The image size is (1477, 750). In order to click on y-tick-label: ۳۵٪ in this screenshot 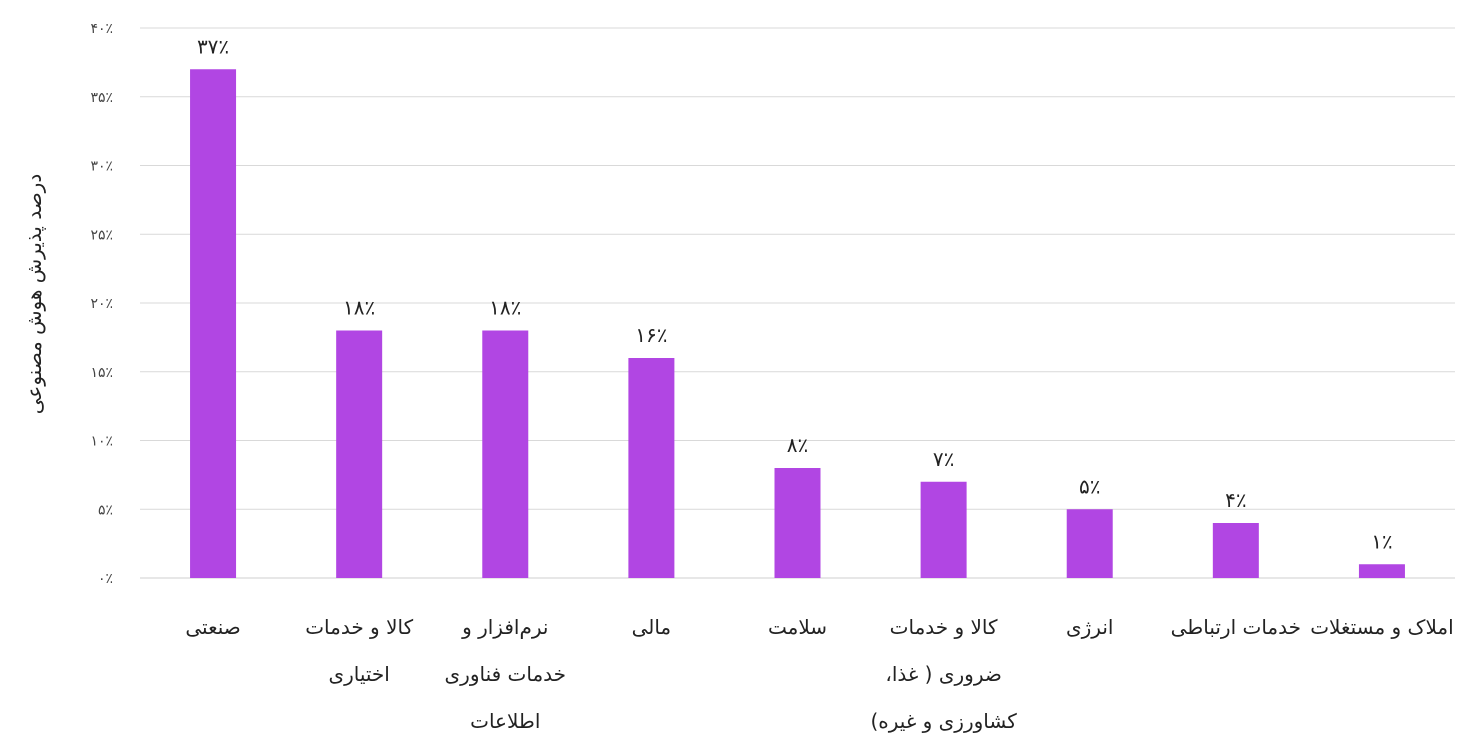, I will do `click(101, 98)`.